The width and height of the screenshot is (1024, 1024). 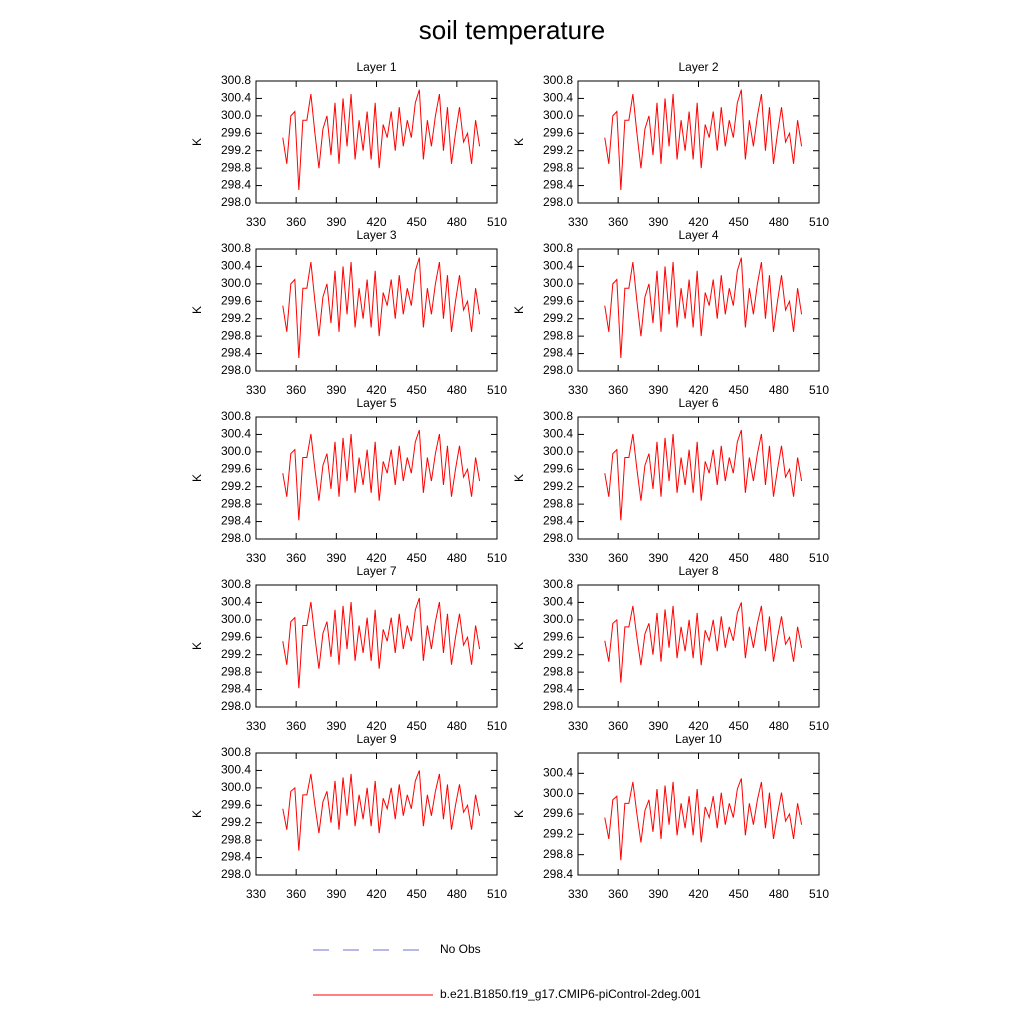 What do you see at coordinates (698, 739) in the screenshot?
I see `panel-title: Layer 10` at bounding box center [698, 739].